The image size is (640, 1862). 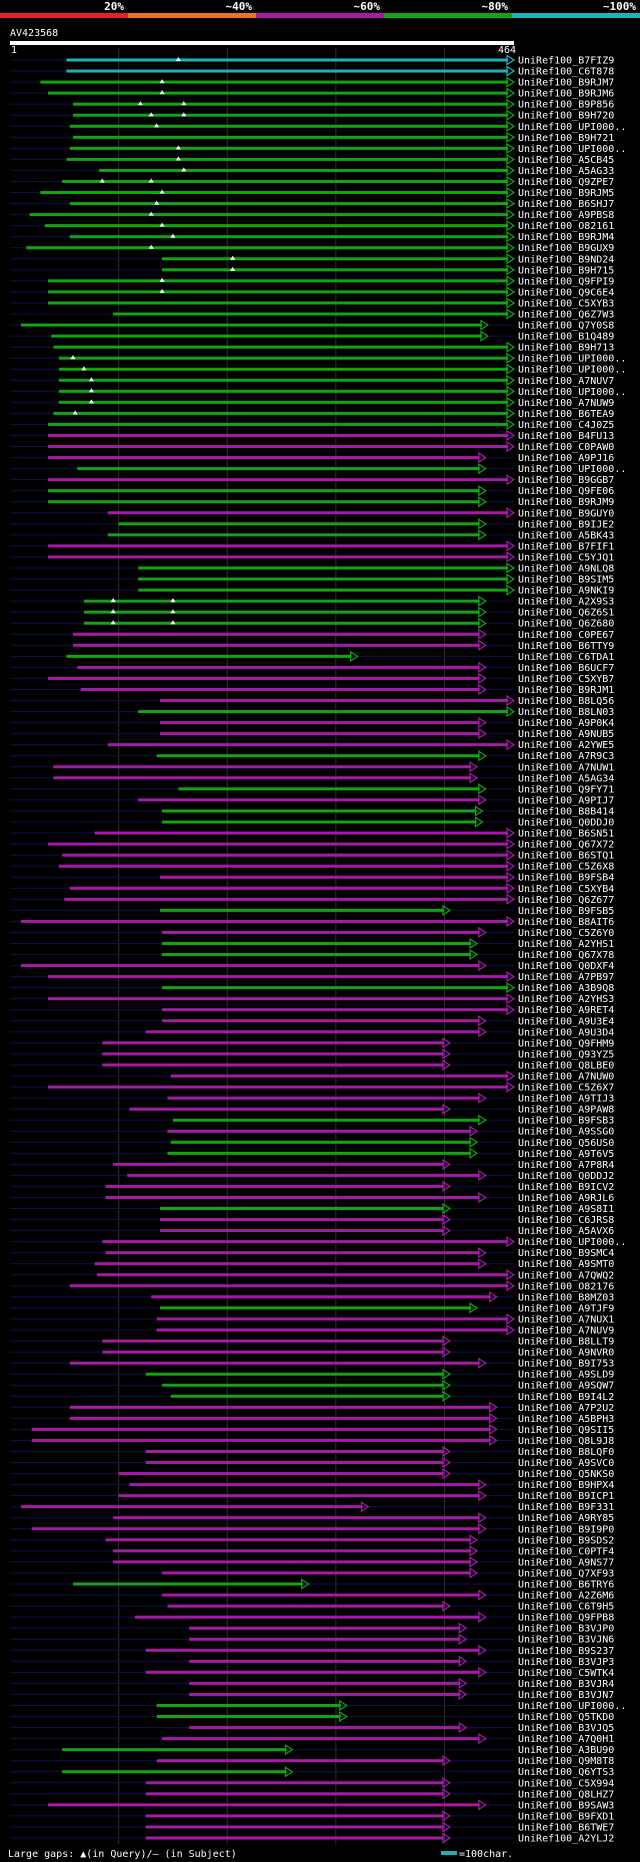 What do you see at coordinates (566, 1430) in the screenshot?
I see `hit-label: UniRef100_Q9SII5` at bounding box center [566, 1430].